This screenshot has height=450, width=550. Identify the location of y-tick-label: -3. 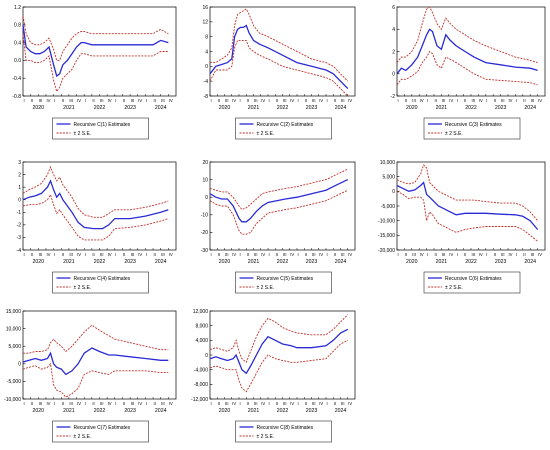
(19, 238).